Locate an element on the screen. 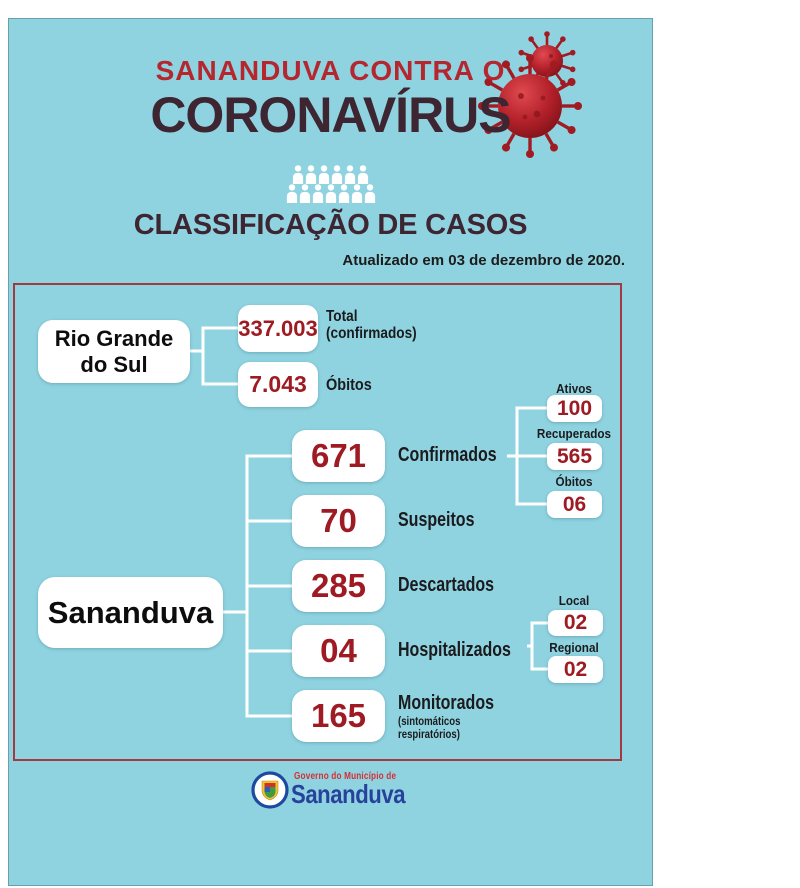 Image resolution: width=800 pixels, height=888 pixels. stat-value: 04 is located at coordinates (338, 650).